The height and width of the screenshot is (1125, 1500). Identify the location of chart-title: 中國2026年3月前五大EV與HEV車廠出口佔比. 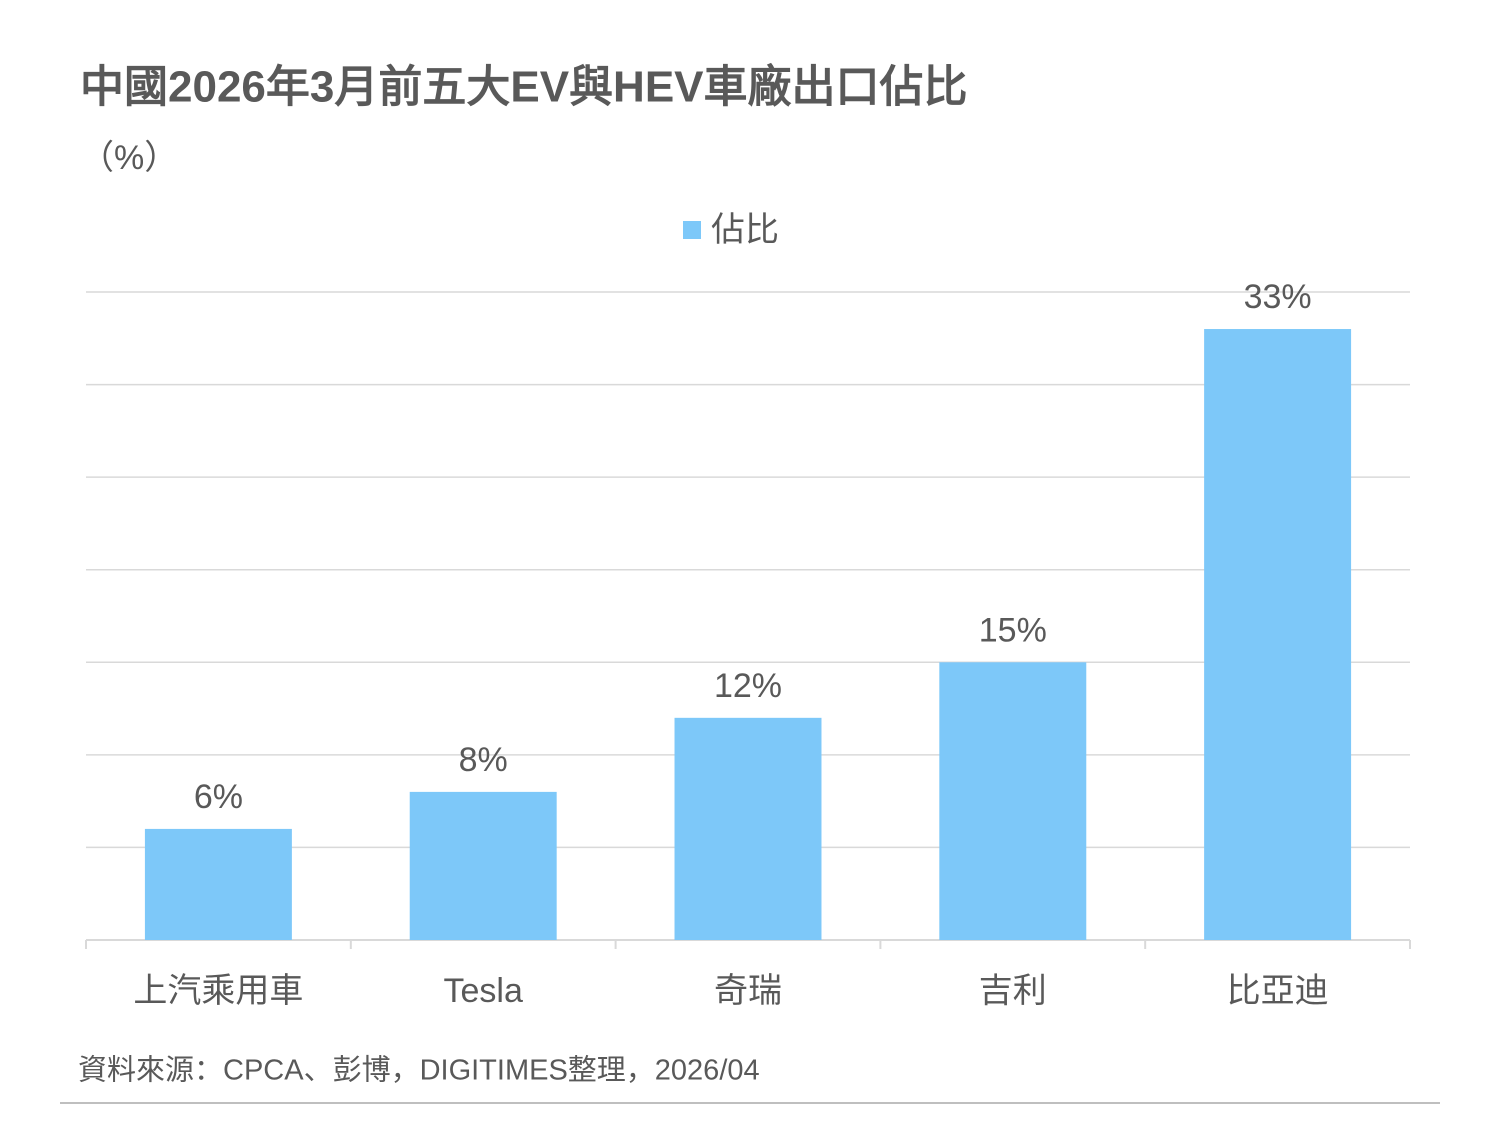
(524, 87).